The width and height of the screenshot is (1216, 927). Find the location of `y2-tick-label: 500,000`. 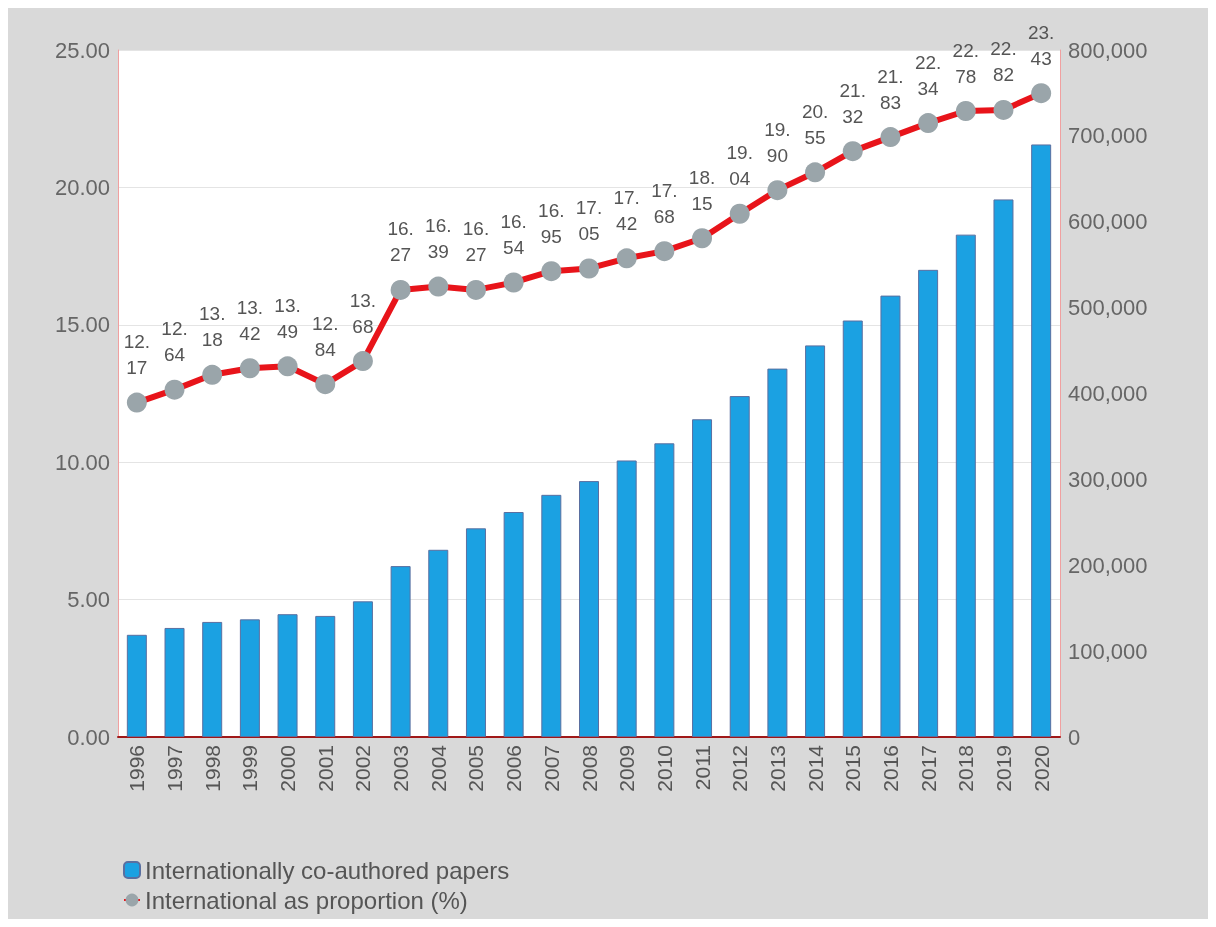

y2-tick-label: 500,000 is located at coordinates (1108, 308).